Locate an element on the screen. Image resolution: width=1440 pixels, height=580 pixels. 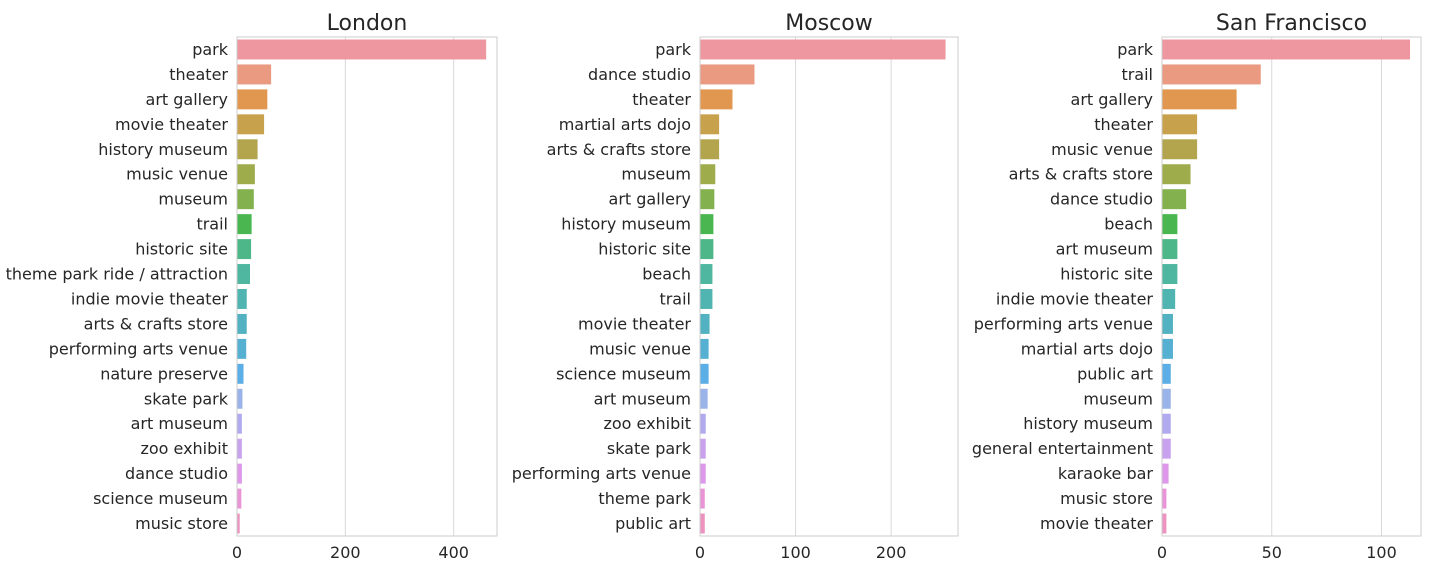
x-tick-label: 50 is located at coordinates (1272, 552).